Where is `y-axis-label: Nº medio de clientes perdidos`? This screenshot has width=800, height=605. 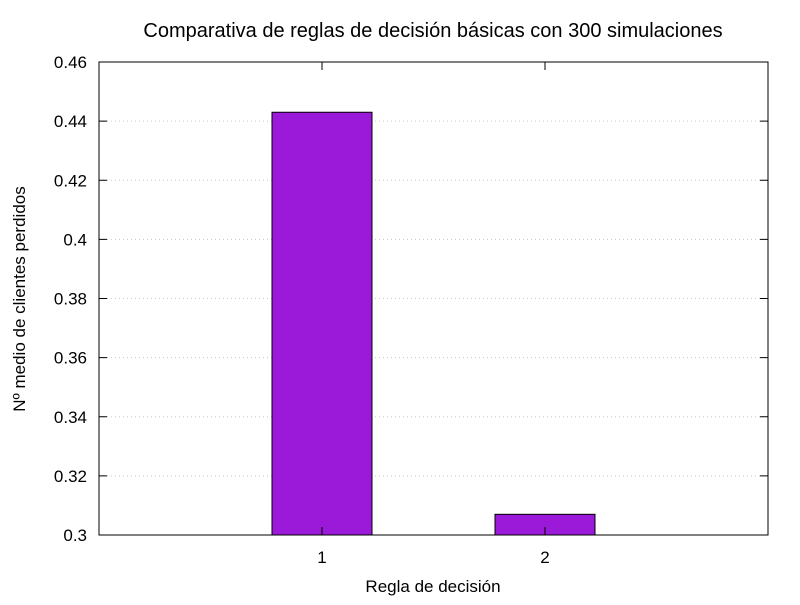 y-axis-label: Nº medio de clientes perdidos is located at coordinates (19, 298).